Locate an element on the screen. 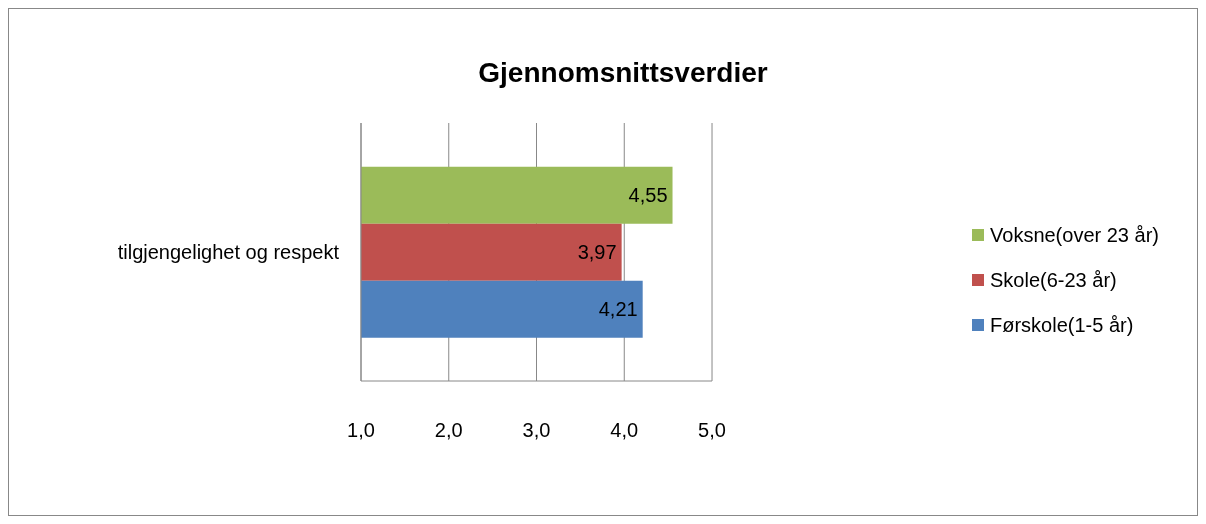  chart-title: Gjennomsnittsverdier is located at coordinates (623, 73).